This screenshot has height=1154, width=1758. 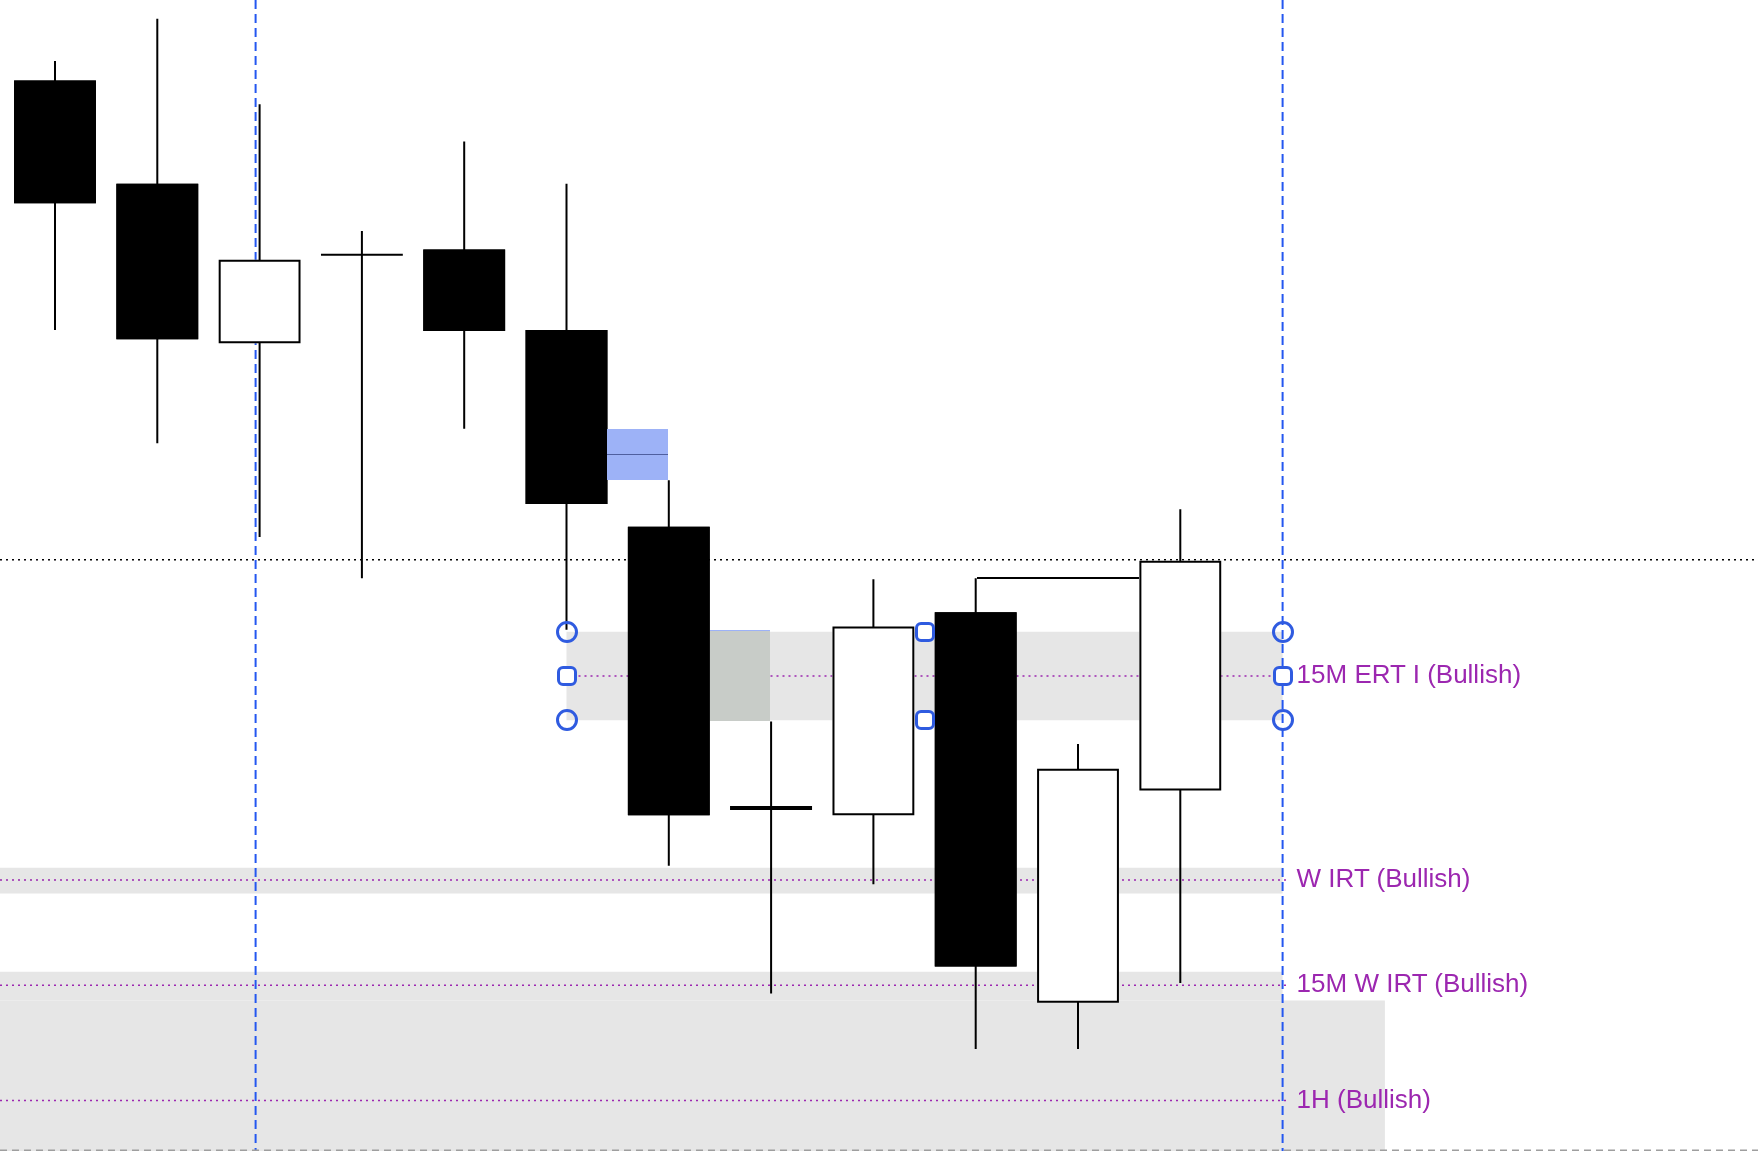 I want to click on ref-line-label: W IRT (Bullish), so click(x=1383, y=878).